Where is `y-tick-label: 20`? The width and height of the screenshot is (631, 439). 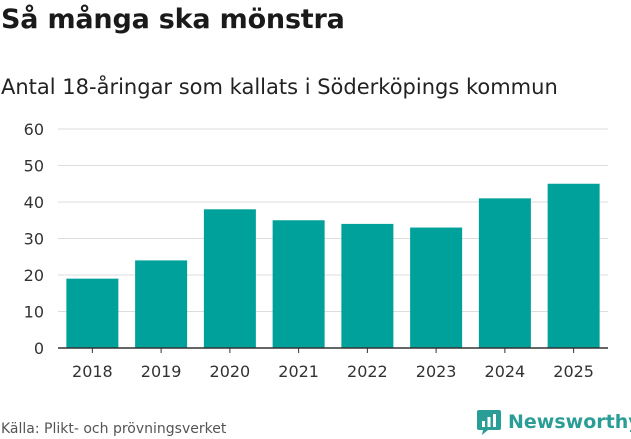 y-tick-label: 20 is located at coordinates (34, 275).